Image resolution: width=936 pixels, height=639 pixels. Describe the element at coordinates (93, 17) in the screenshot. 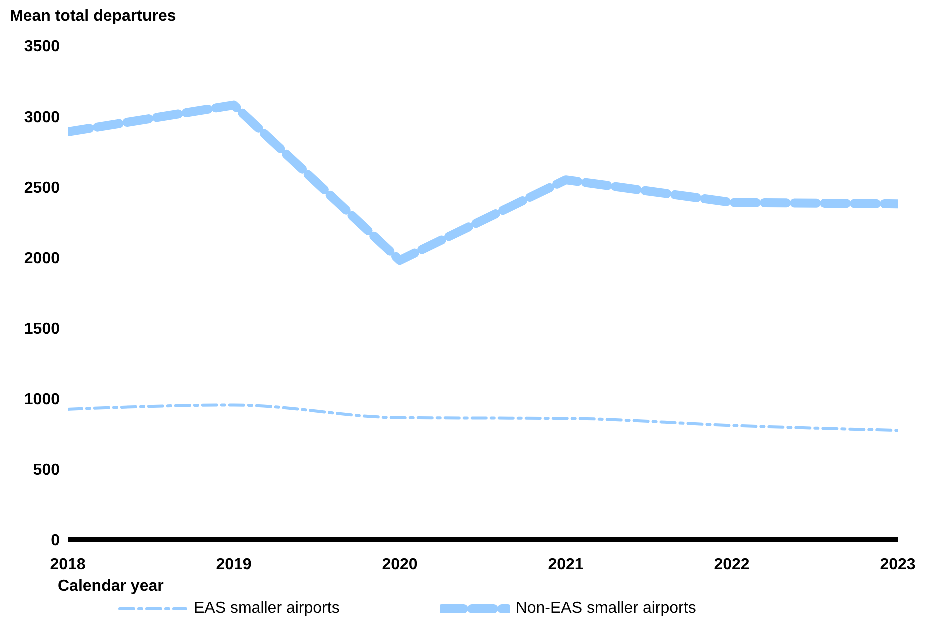

I see `y-axis-title: Mean total departures` at that location.